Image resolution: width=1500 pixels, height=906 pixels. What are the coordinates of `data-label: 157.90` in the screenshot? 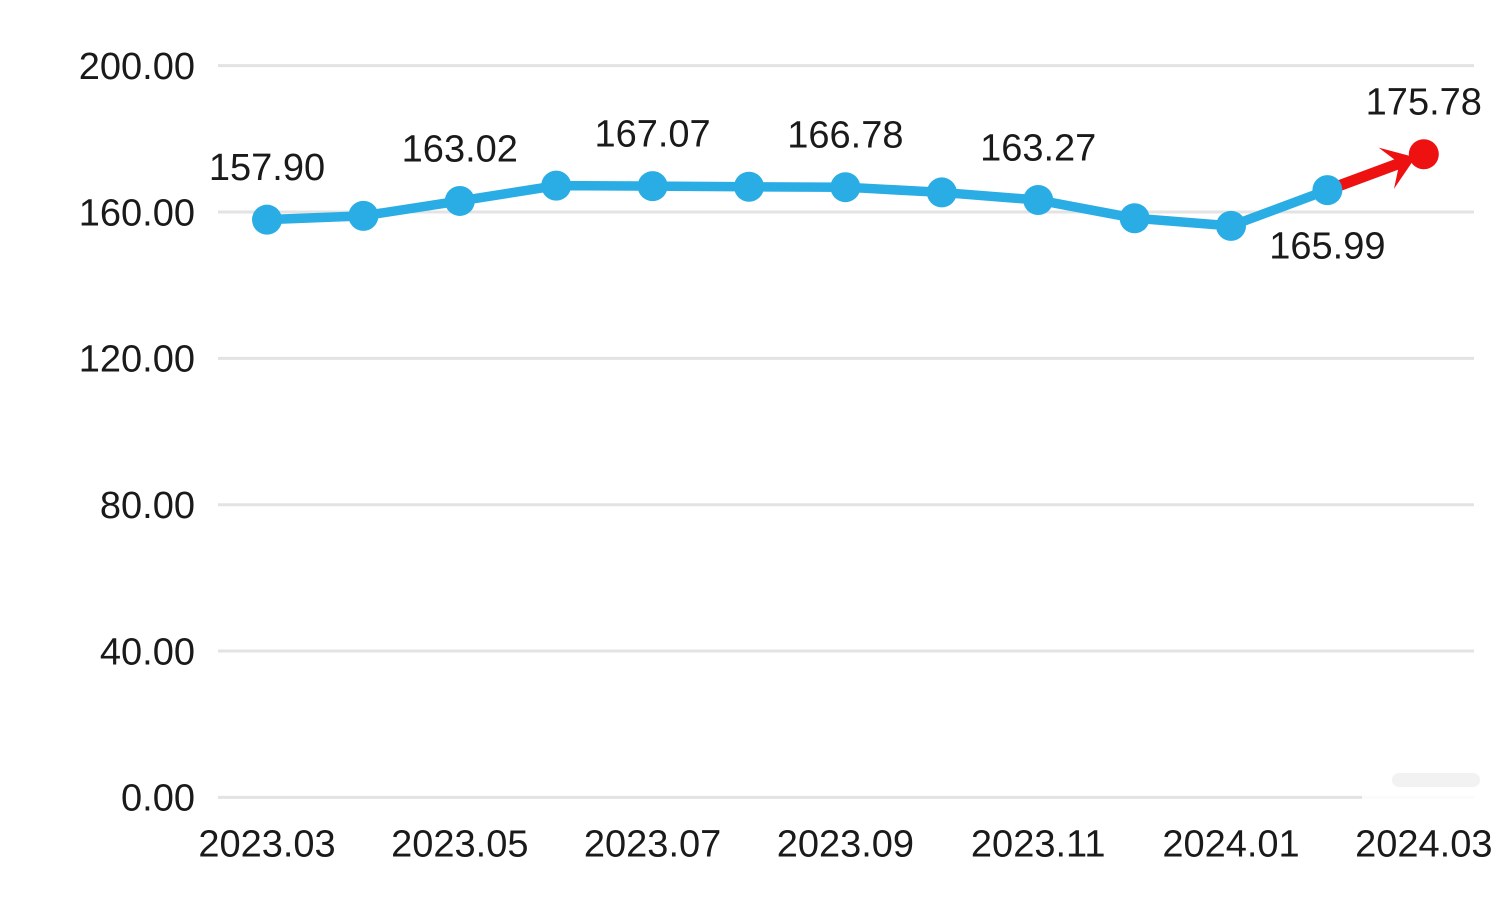 It's located at (267, 168).